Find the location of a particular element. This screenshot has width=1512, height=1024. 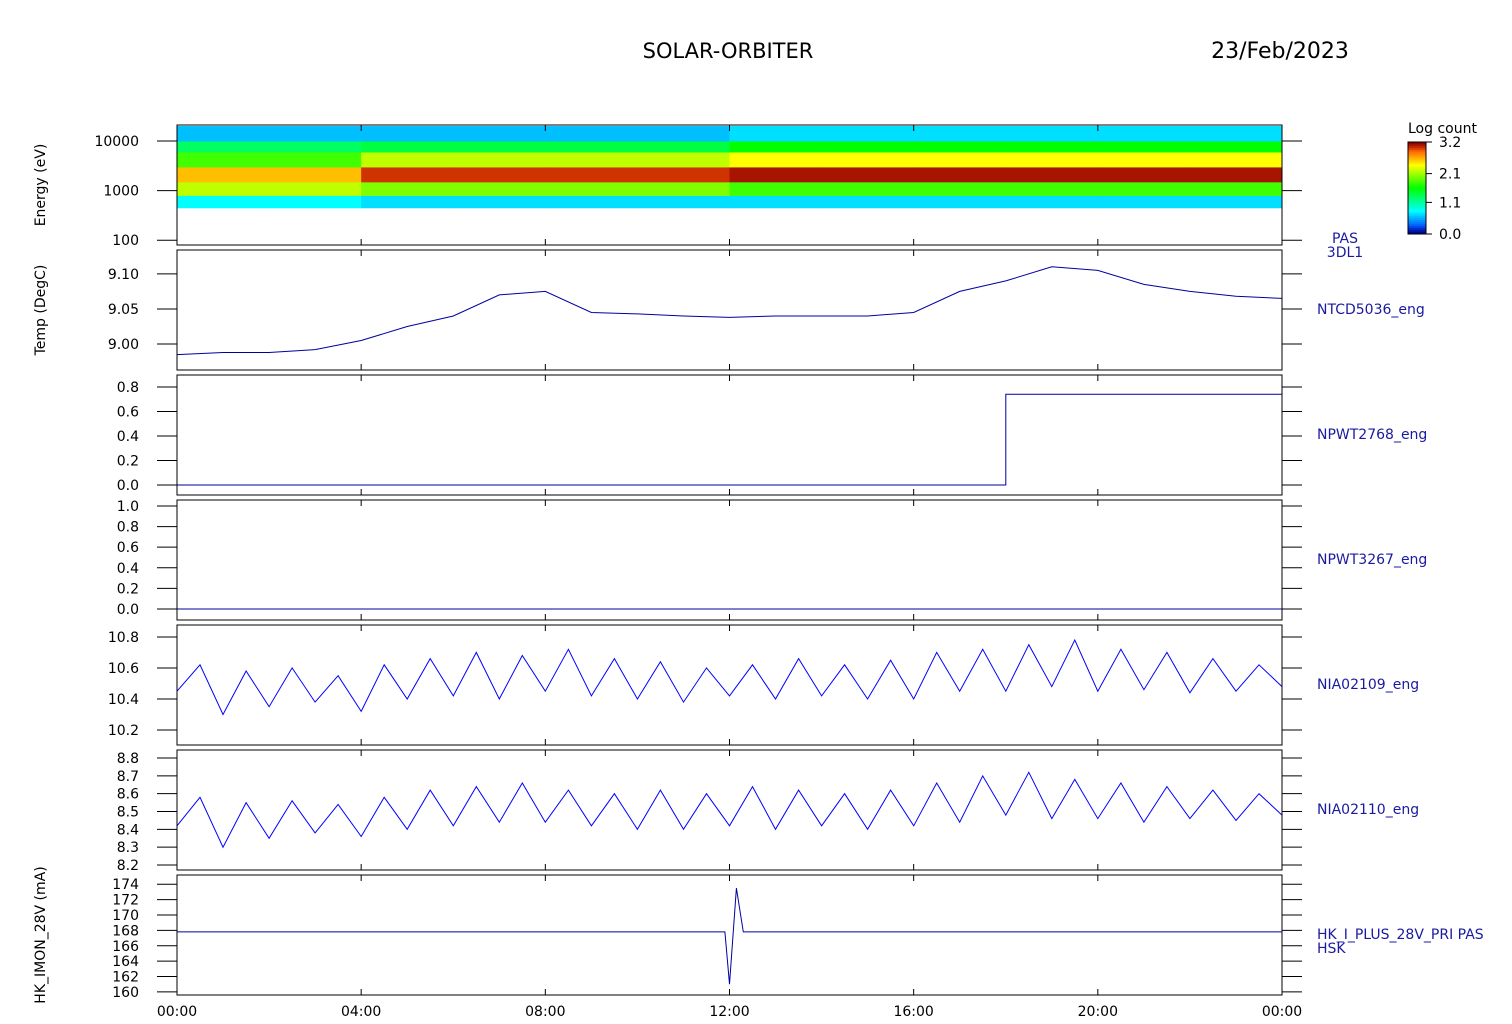

y-tick-label: 8.6 is located at coordinates (128, 795).